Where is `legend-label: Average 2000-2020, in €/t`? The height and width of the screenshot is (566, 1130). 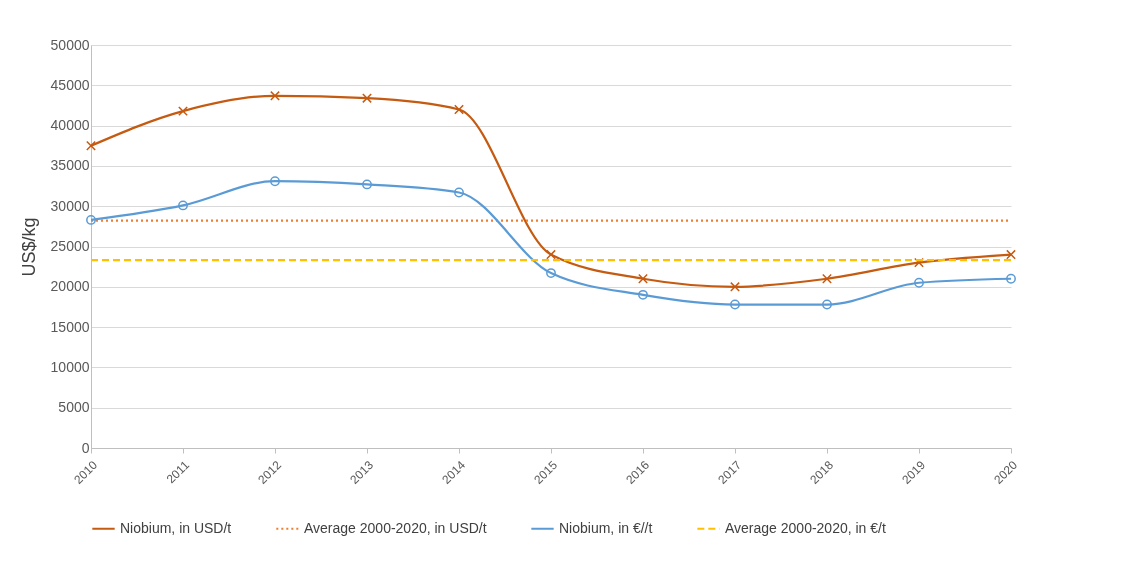
legend-label: Average 2000-2020, in €/t is located at coordinates (805, 527).